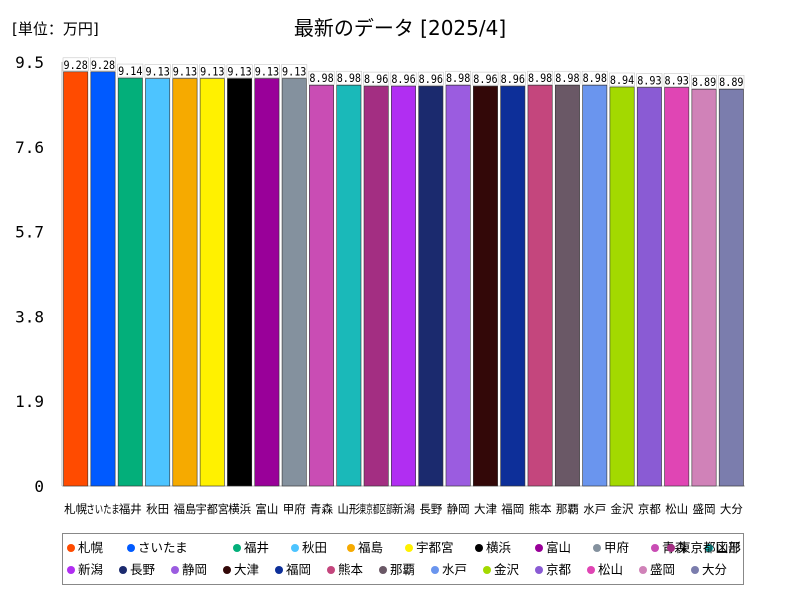  Describe the element at coordinates (29, 401) in the screenshot. I see `y-tick-label: 1.9` at that location.